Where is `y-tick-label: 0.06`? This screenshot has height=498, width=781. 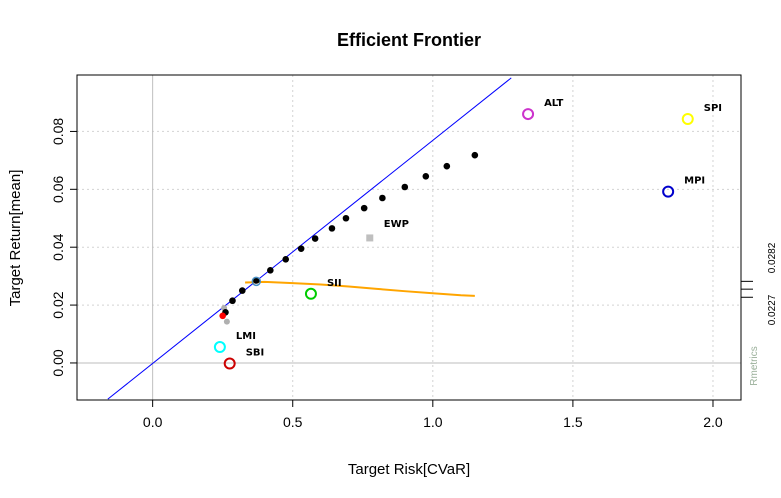
y-tick-label: 0.06 is located at coordinates (58, 188).